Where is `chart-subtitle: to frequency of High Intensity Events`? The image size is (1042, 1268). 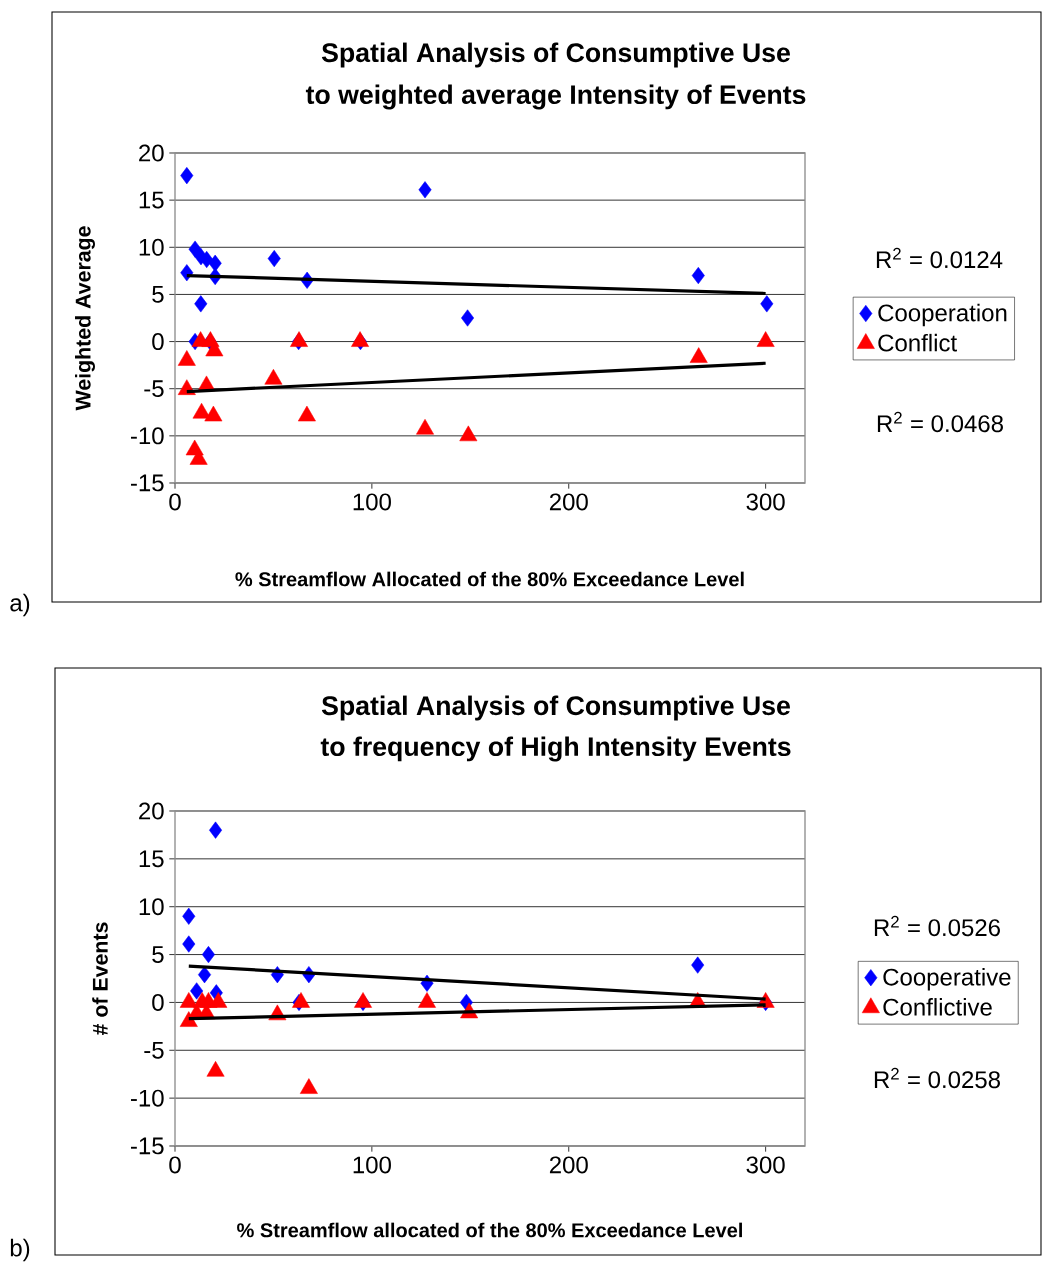 chart-subtitle: to frequency of High Intensity Events is located at coordinates (555, 749).